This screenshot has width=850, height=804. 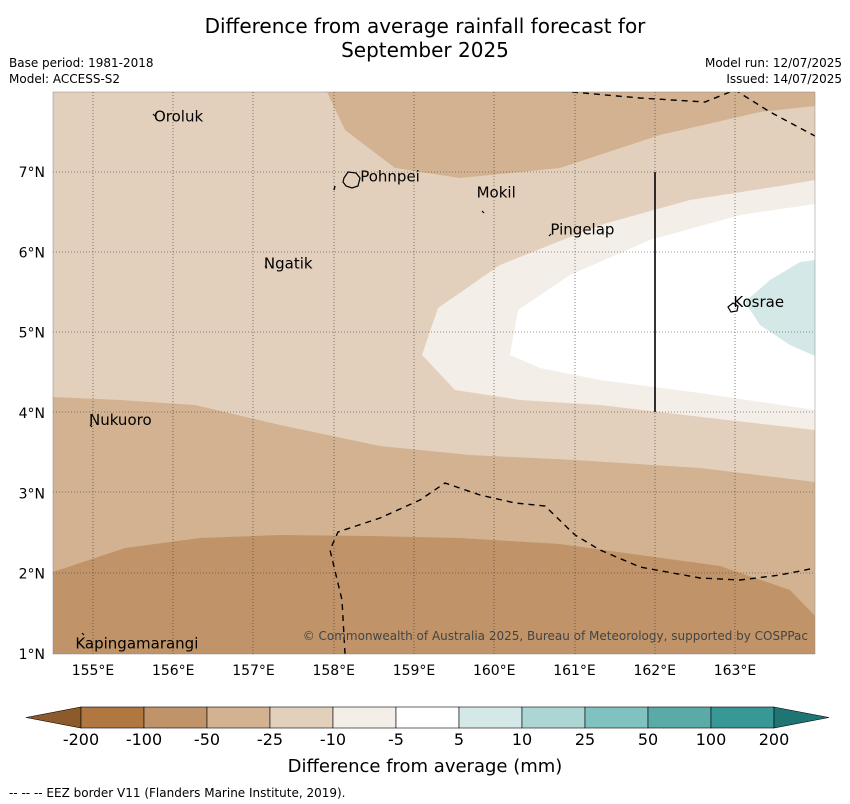 What do you see at coordinates (585, 739) in the screenshot?
I see `colorbar-tick-label: 25` at bounding box center [585, 739].